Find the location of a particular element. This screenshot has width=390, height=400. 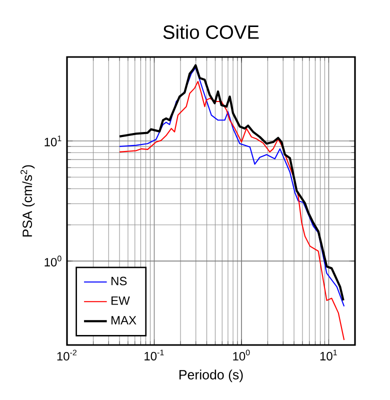

x-tick-label: 10$^{0}$ is located at coordinates (241, 355).